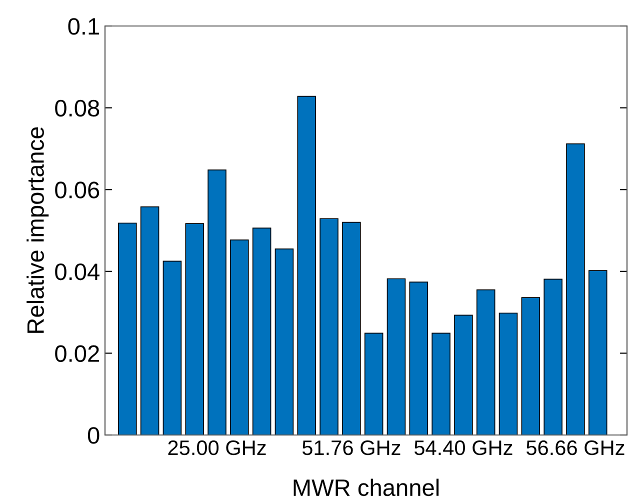  Describe the element at coordinates (83, 26) in the screenshot. I see `y-tick-label: 0.1` at that location.